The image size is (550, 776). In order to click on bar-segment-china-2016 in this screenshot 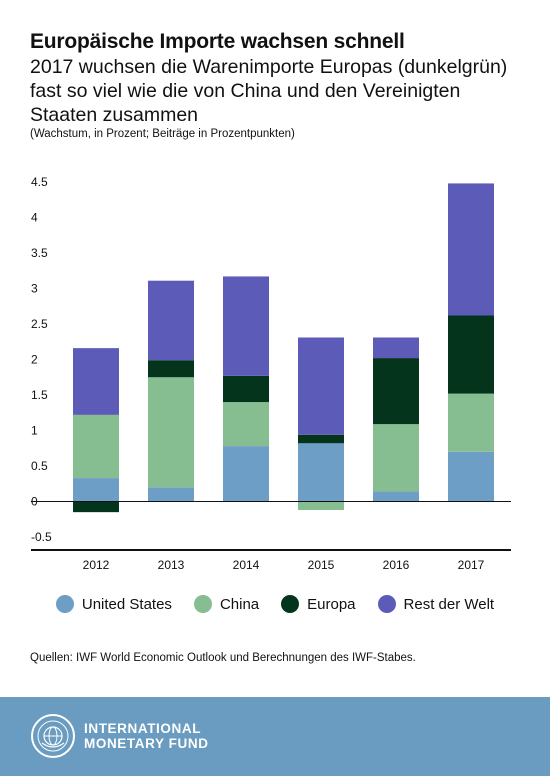, I will do `click(396, 458)`.